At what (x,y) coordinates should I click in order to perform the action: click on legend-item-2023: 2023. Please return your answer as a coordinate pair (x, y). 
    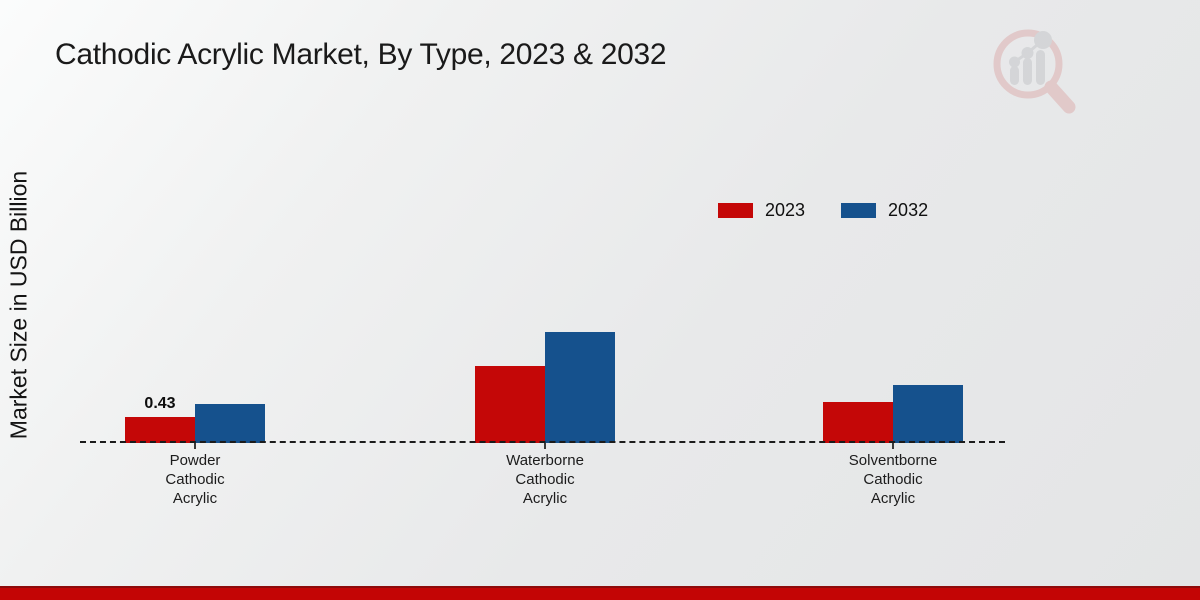
    Looking at the image, I should click on (761, 210).